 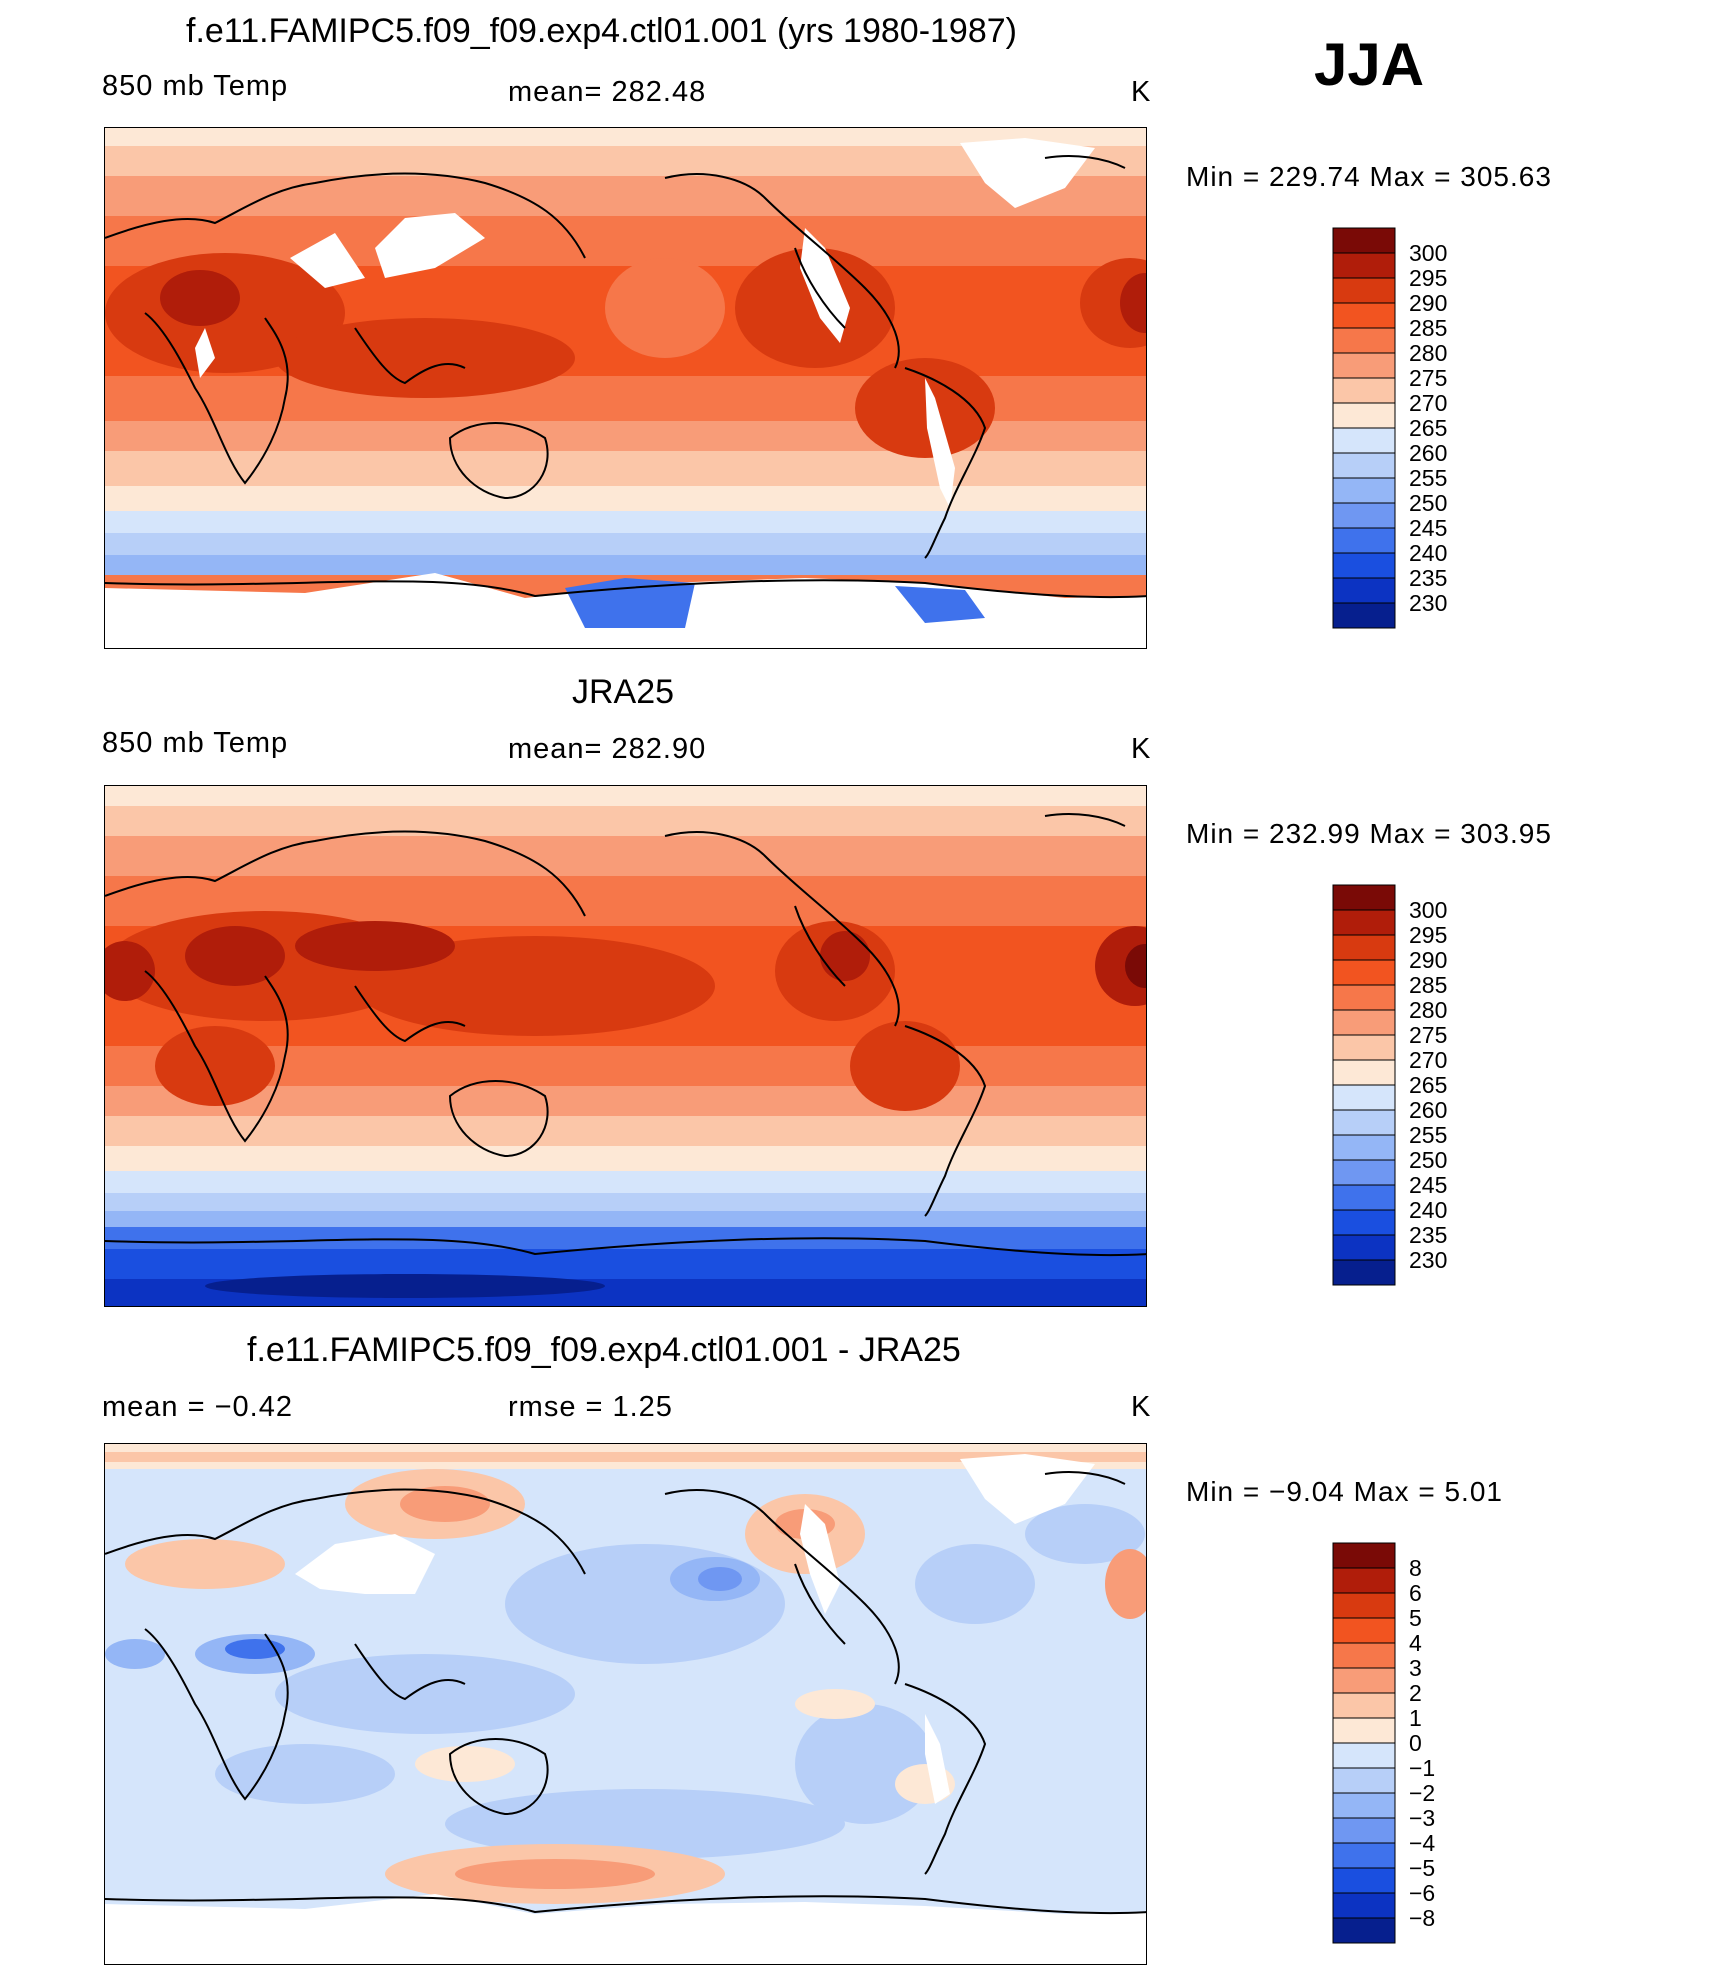 I want to click on colorbar-tick-label: −1, so click(x=1422, y=1768).